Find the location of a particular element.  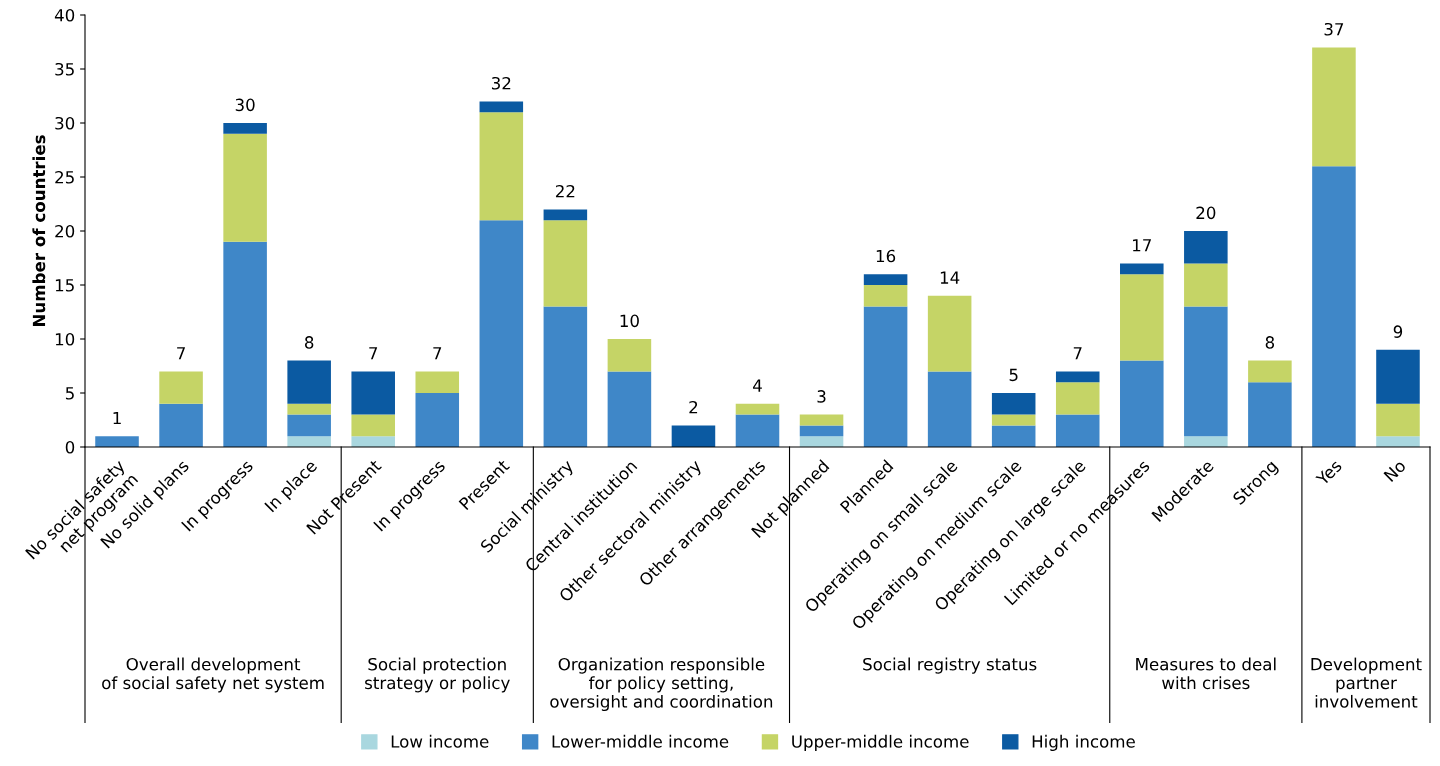

y-tick-label: 15 is located at coordinates (64, 285).